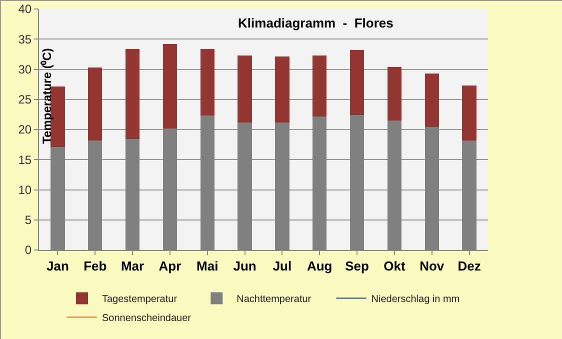  Describe the element at coordinates (147, 318) in the screenshot. I see `legend-label: Sonnenscheindauer` at that location.